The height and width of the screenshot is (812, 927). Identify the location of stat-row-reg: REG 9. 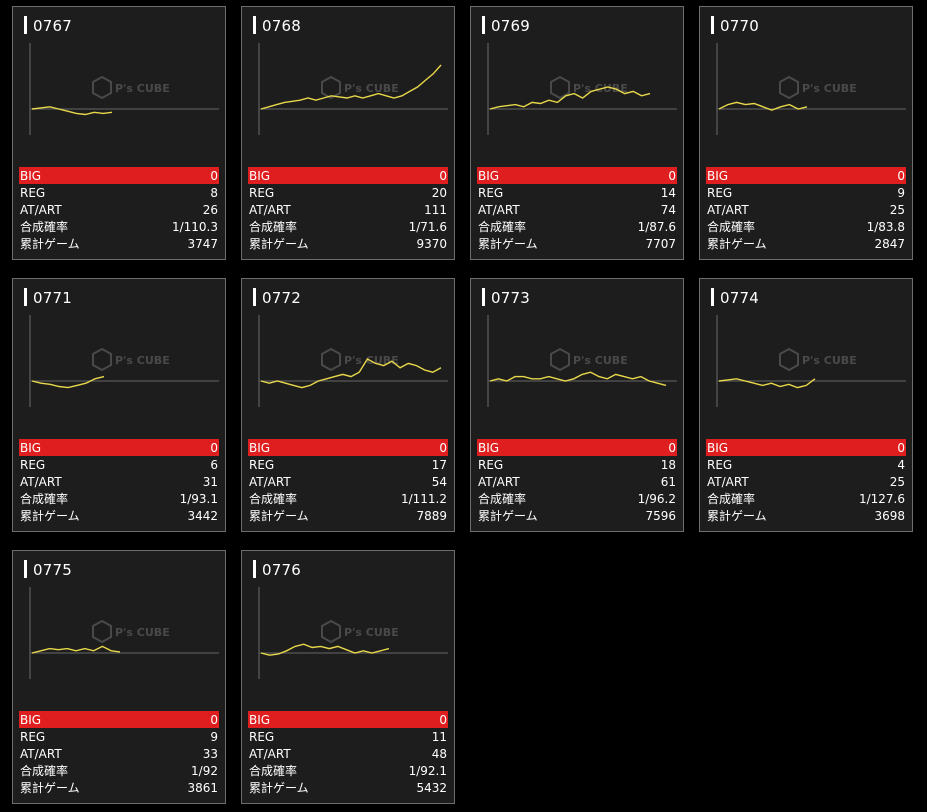
(806, 192).